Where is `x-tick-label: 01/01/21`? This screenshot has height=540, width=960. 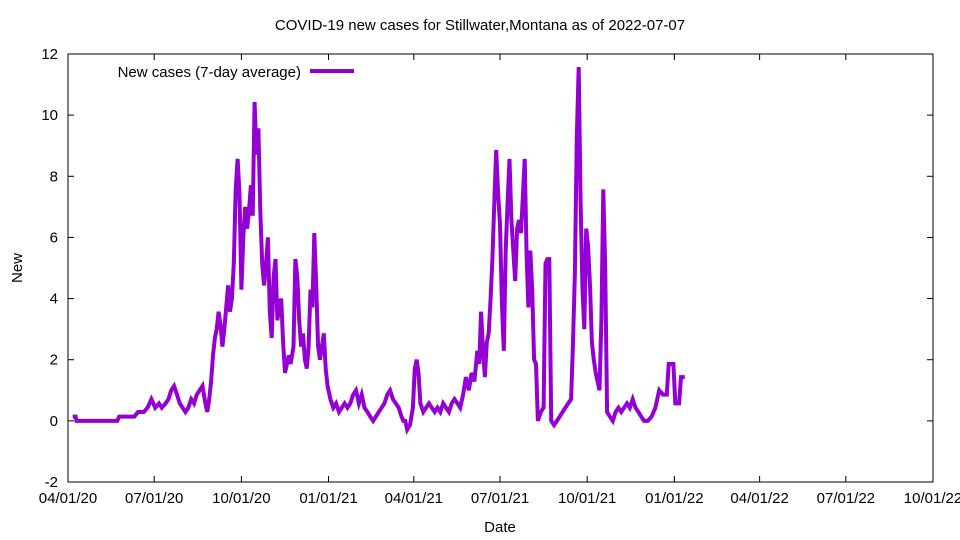
x-tick-label: 01/01/21 is located at coordinates (328, 498).